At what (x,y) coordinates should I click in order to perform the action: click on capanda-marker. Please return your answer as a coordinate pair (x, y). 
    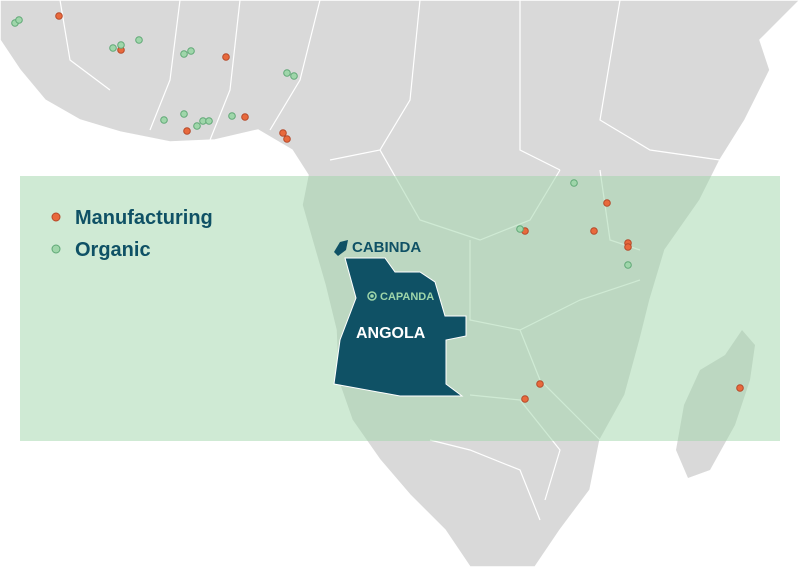
    Looking at the image, I should click on (372, 296).